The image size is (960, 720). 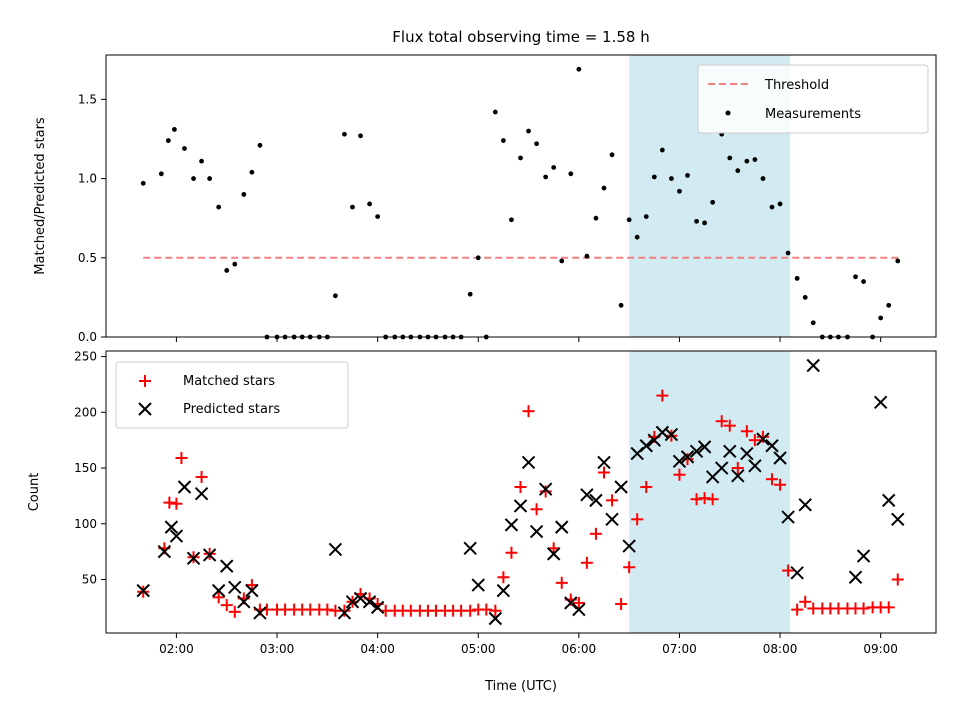 What do you see at coordinates (87, 258) in the screenshot?
I see `top-ytick-label-1: 0.5` at bounding box center [87, 258].